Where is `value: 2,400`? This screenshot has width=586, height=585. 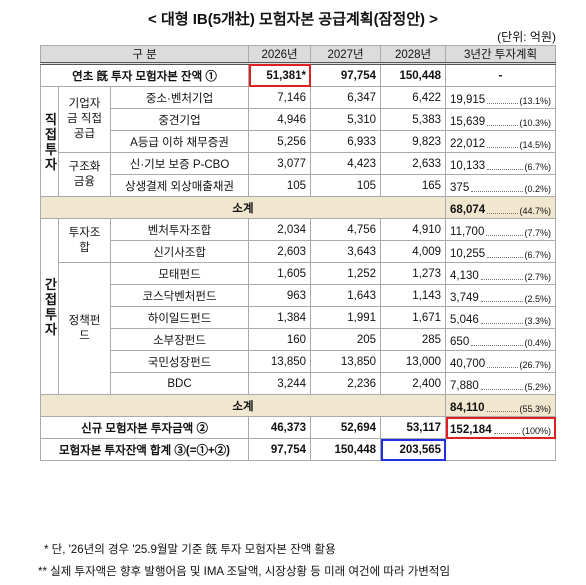
value: 2,400 is located at coordinates (413, 383).